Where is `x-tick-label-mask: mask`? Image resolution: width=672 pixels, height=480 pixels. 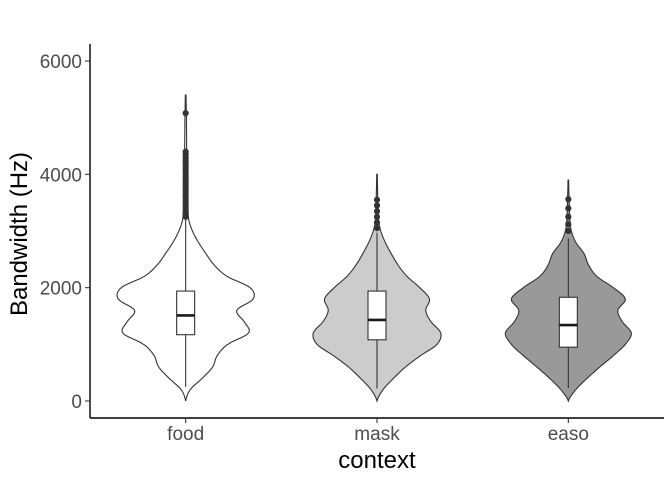 x-tick-label-mask: mask is located at coordinates (377, 434).